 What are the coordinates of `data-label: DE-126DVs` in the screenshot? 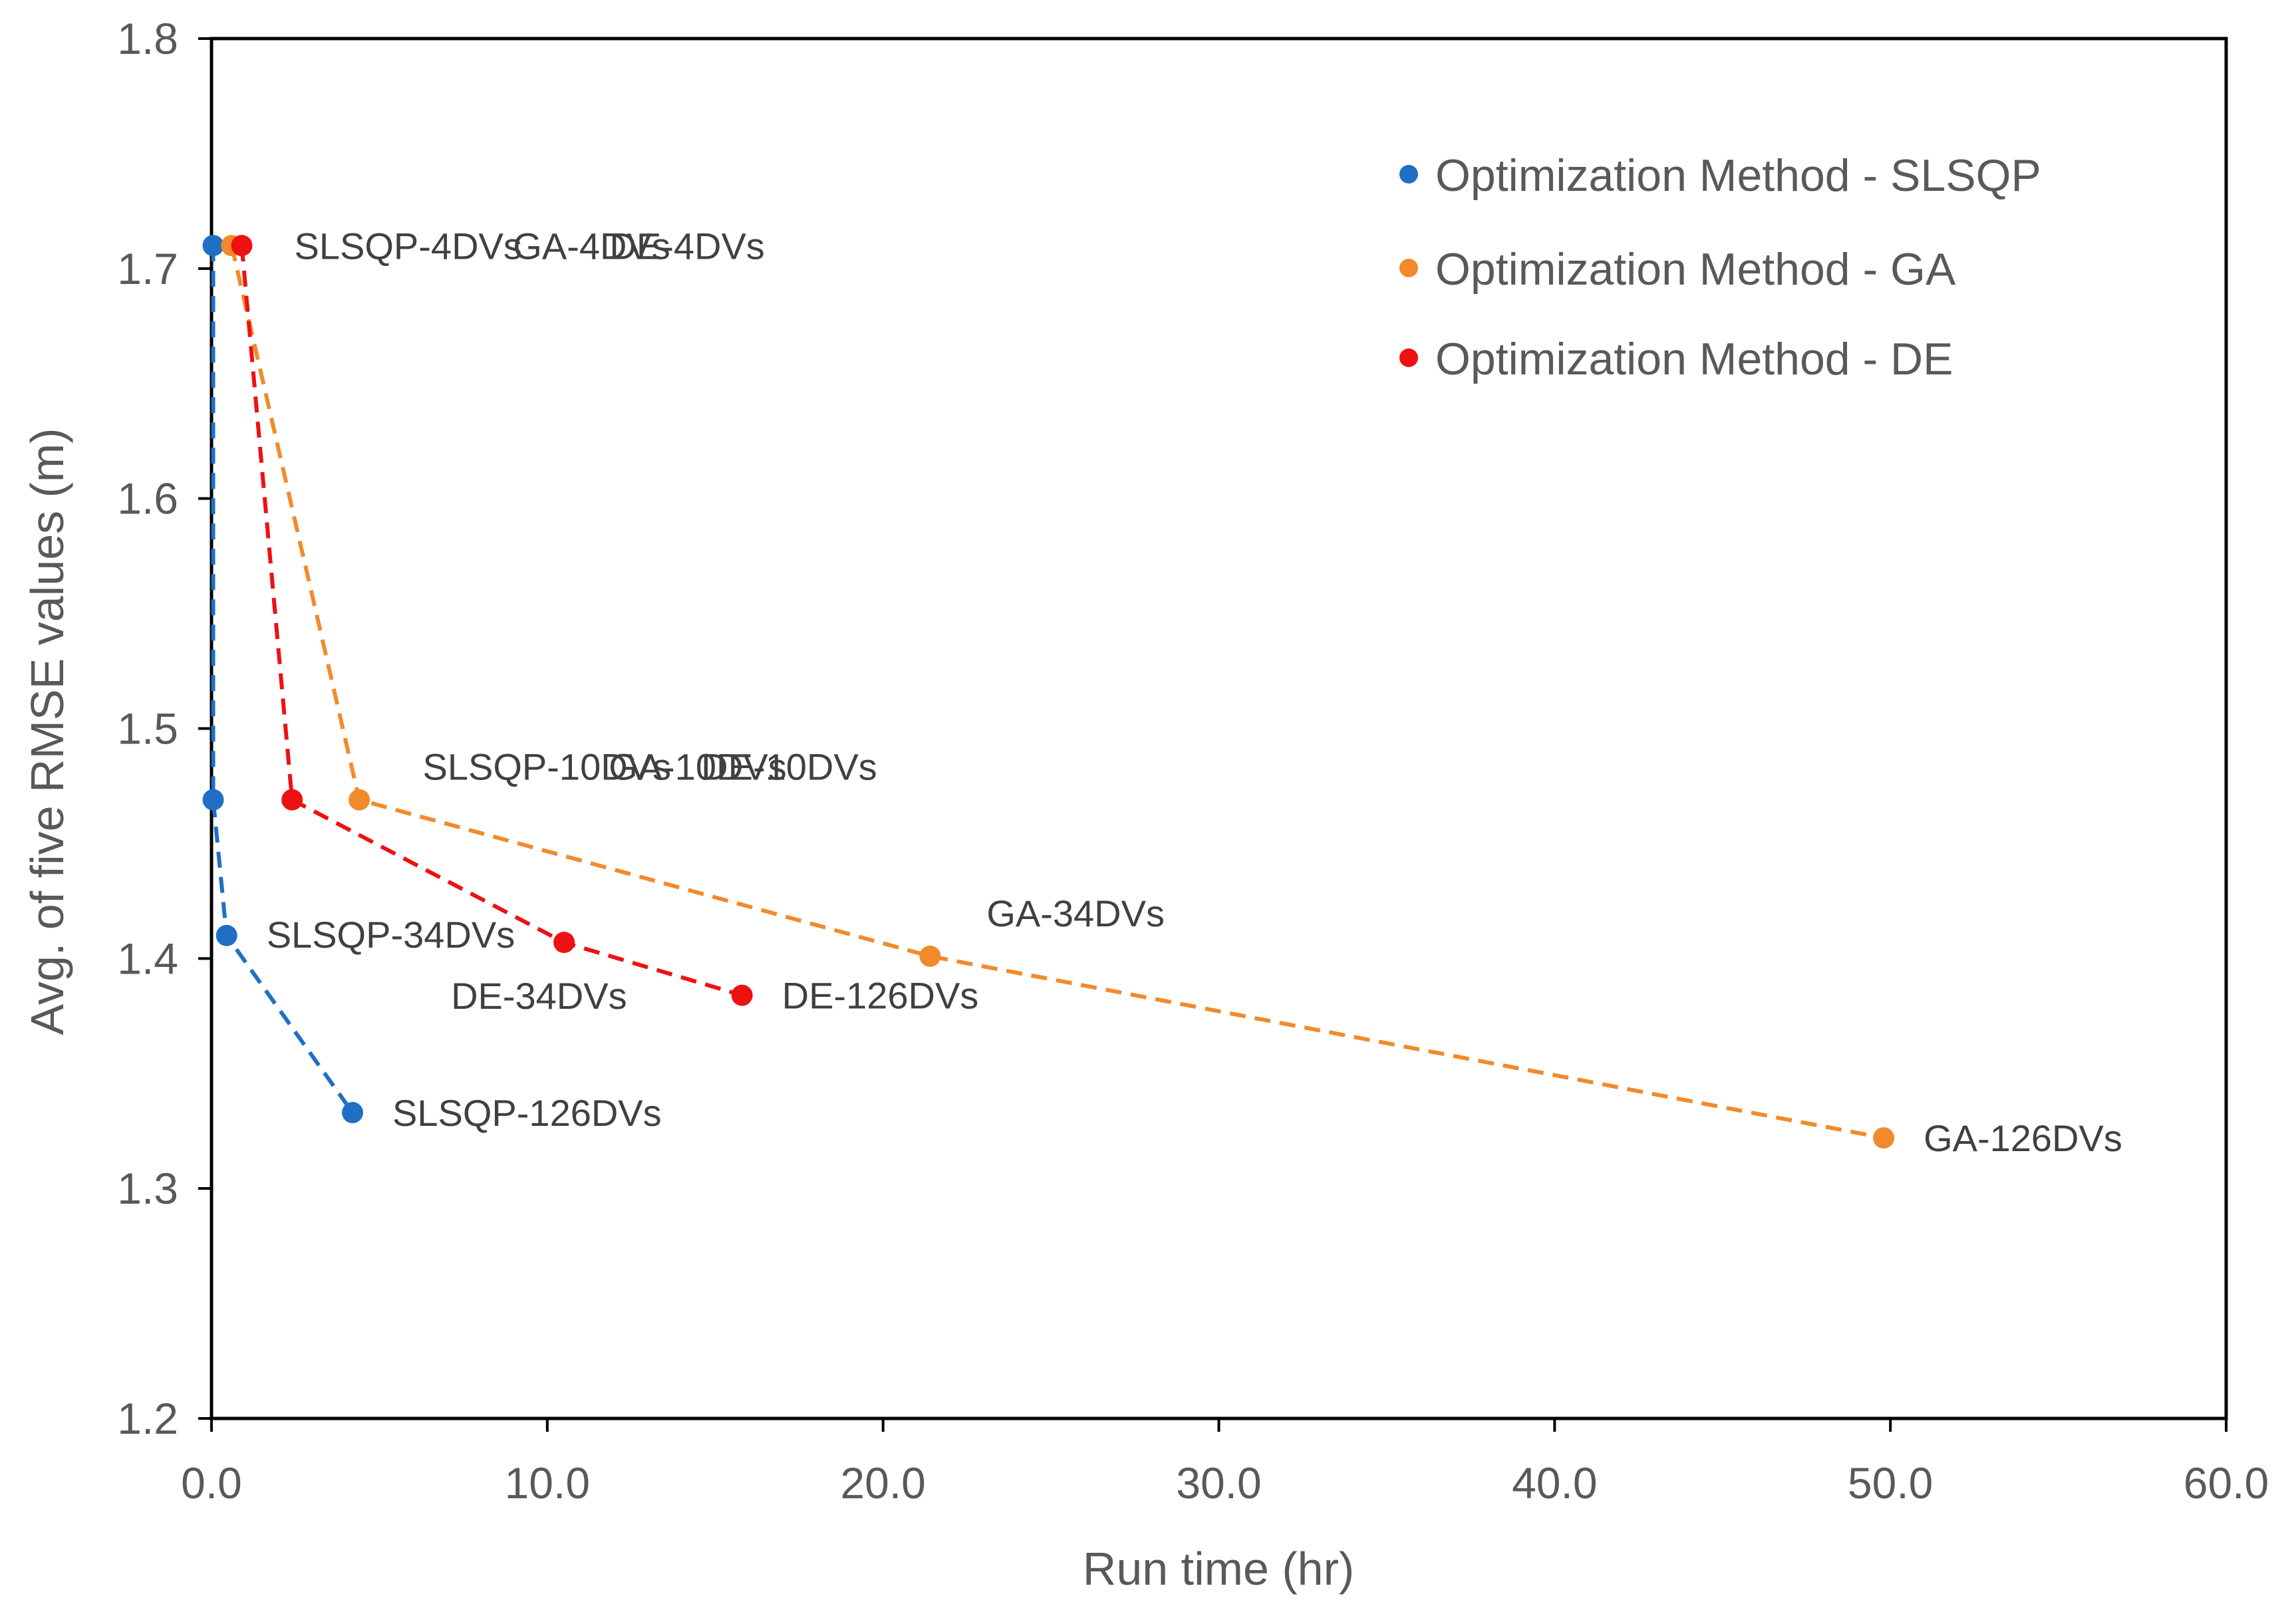 It's located at (880, 996).